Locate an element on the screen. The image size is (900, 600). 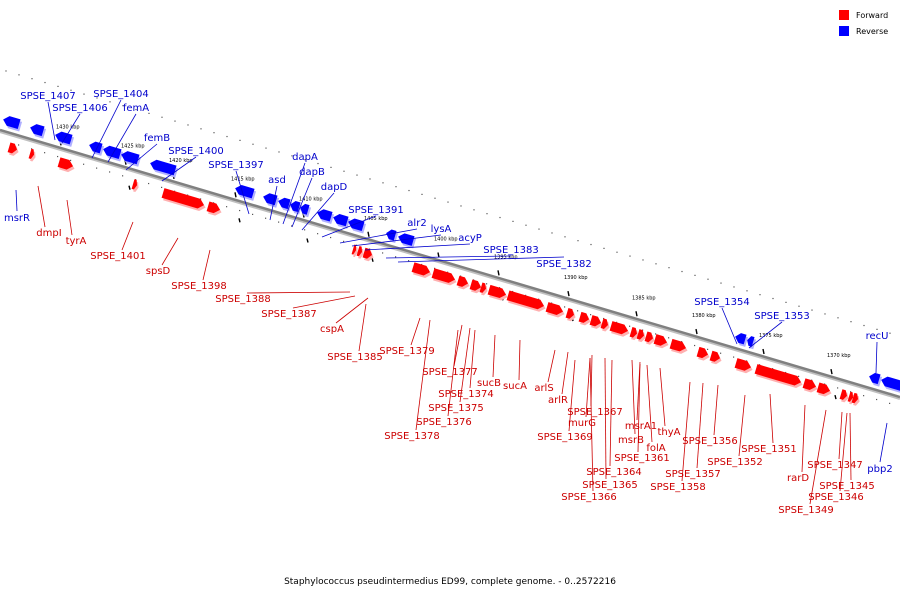
gene-label: arlR is located at coordinates (558, 400).